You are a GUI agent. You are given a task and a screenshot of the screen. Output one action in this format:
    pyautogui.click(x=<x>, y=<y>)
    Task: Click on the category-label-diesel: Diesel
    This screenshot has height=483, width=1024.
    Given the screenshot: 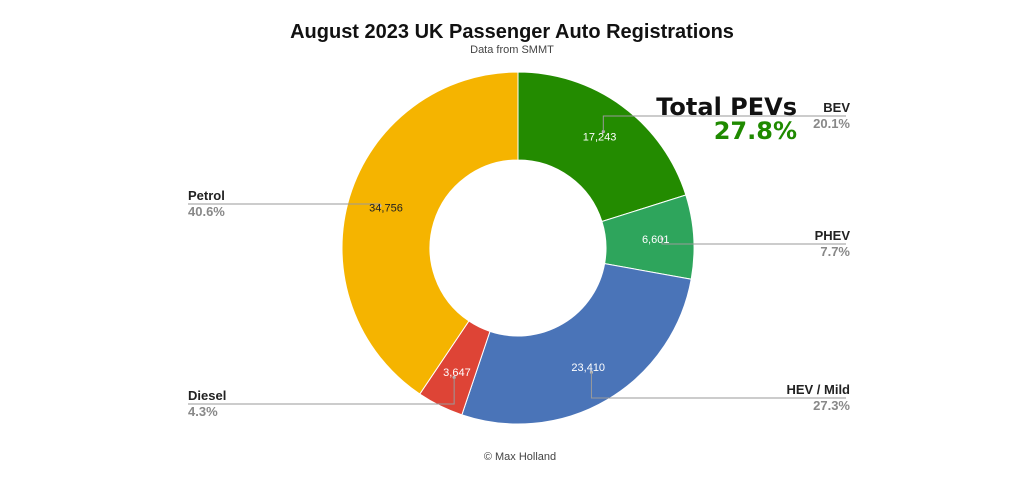 What is the action you would take?
    pyautogui.click(x=207, y=395)
    